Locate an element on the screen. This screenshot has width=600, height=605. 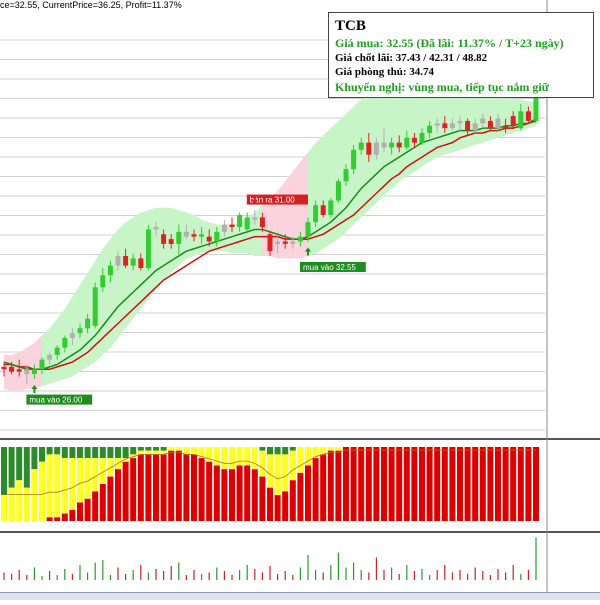
volume-panel is located at coordinates (270, 558).